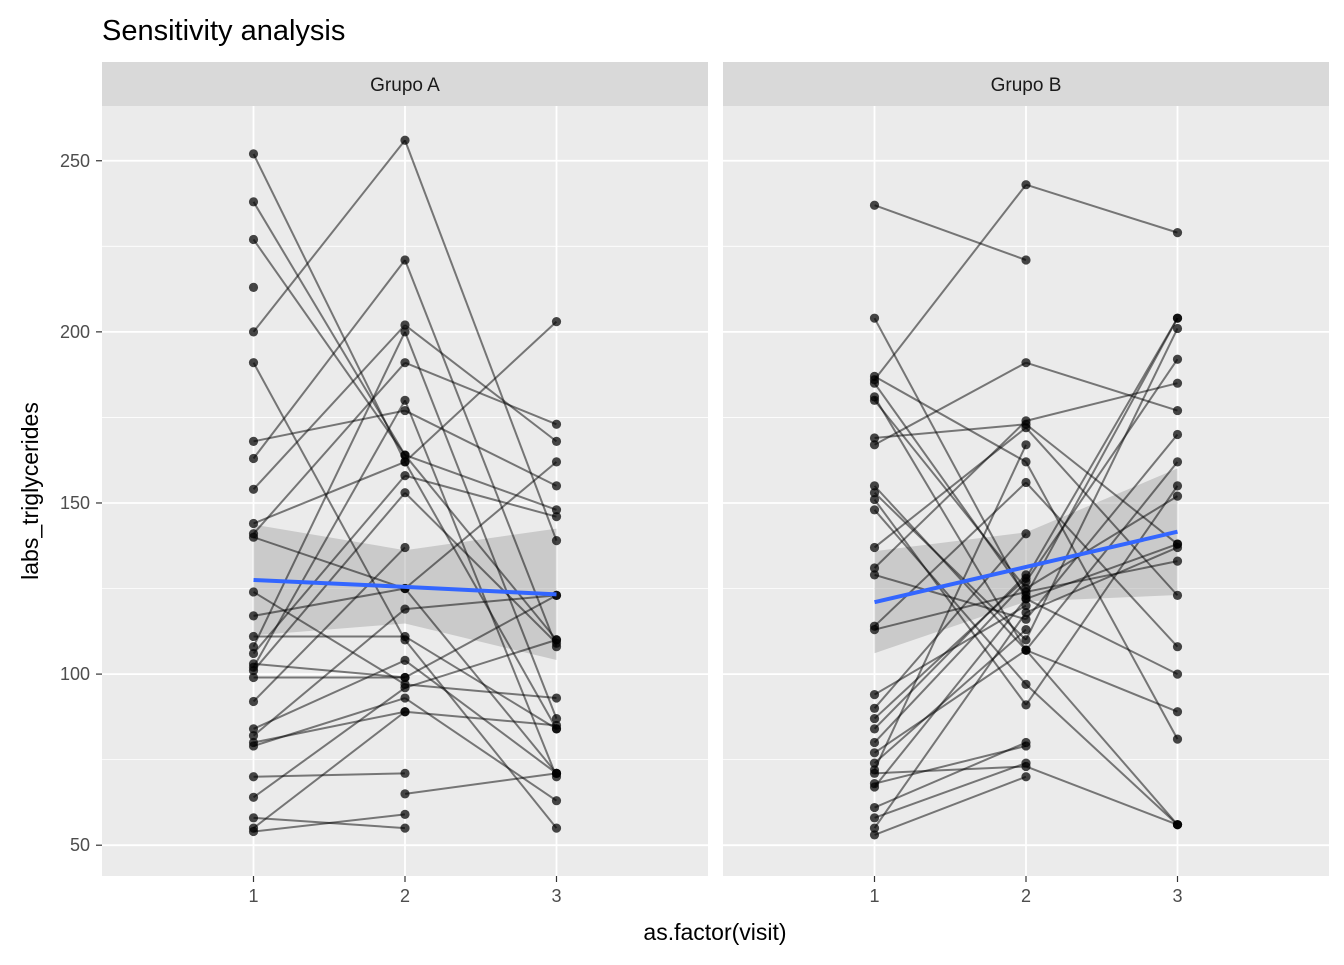  I want to click on y-tick-label: 250, so click(75, 161).